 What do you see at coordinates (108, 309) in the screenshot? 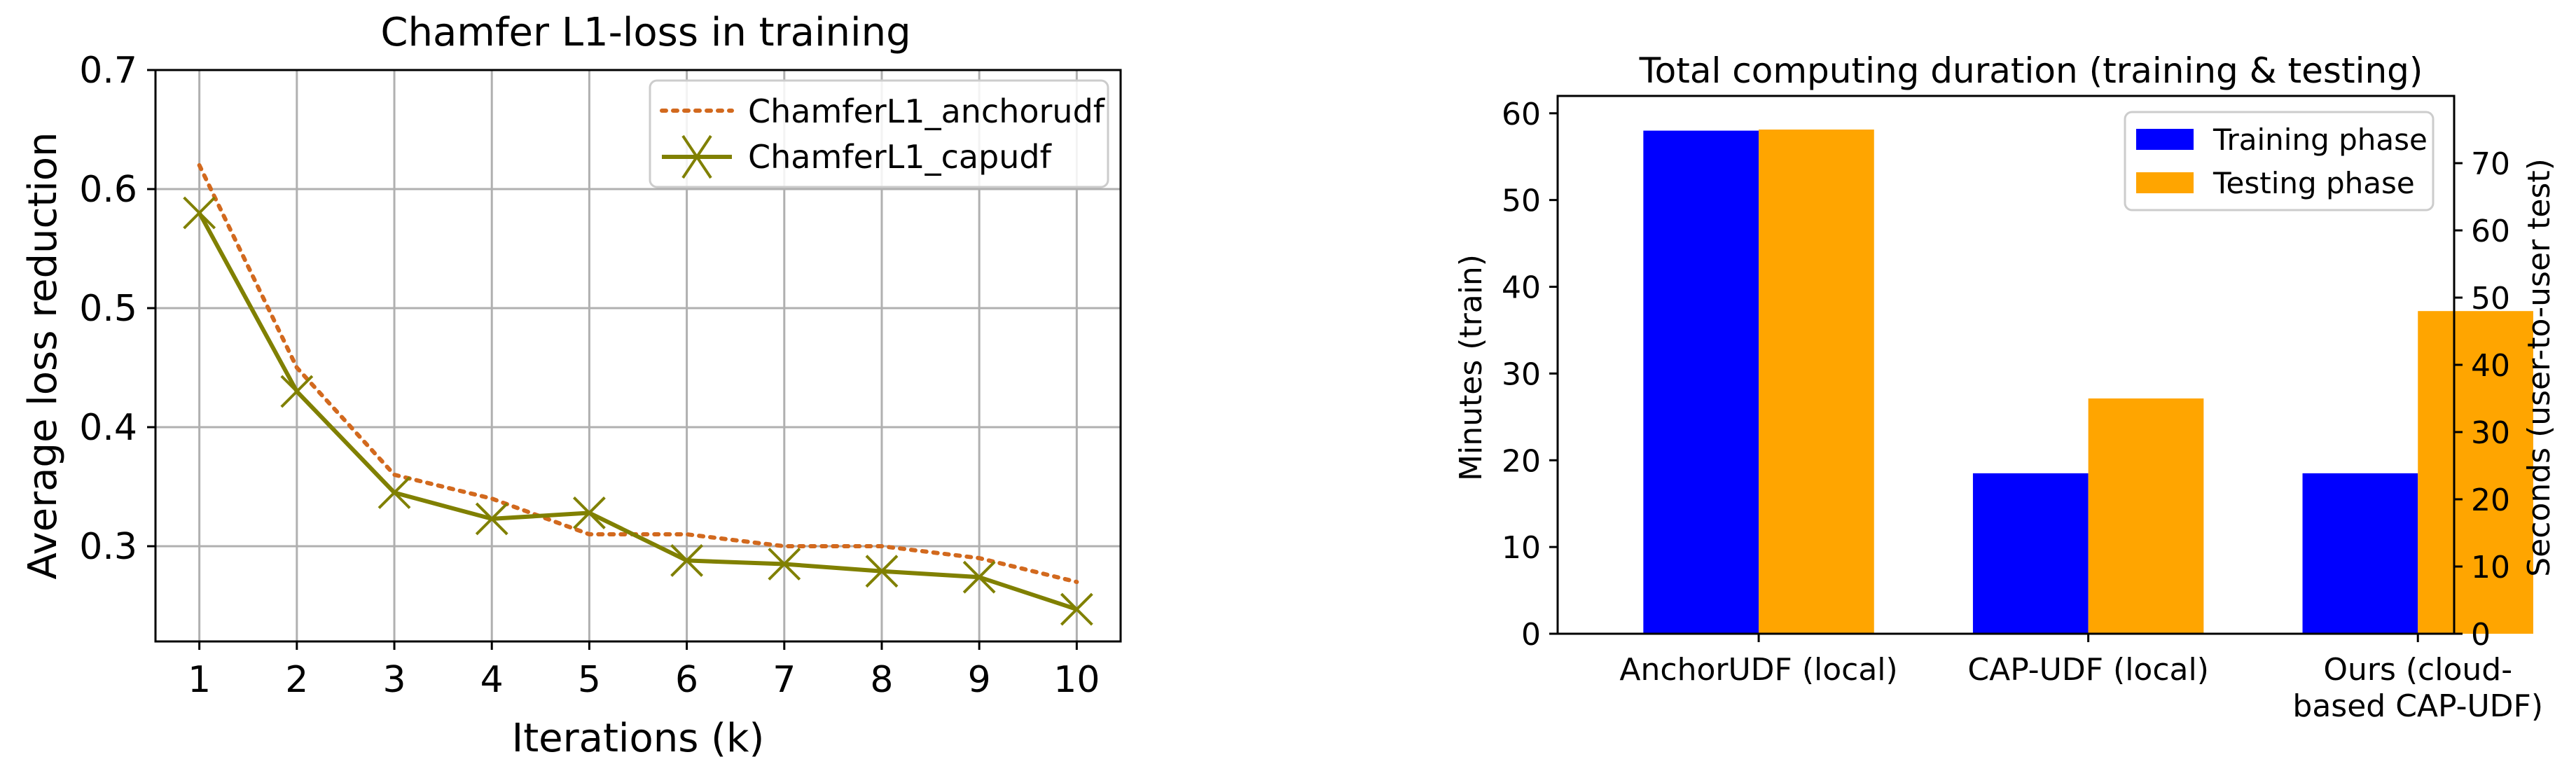
I see `line-chart-y-tick-label: 0.5` at bounding box center [108, 309].